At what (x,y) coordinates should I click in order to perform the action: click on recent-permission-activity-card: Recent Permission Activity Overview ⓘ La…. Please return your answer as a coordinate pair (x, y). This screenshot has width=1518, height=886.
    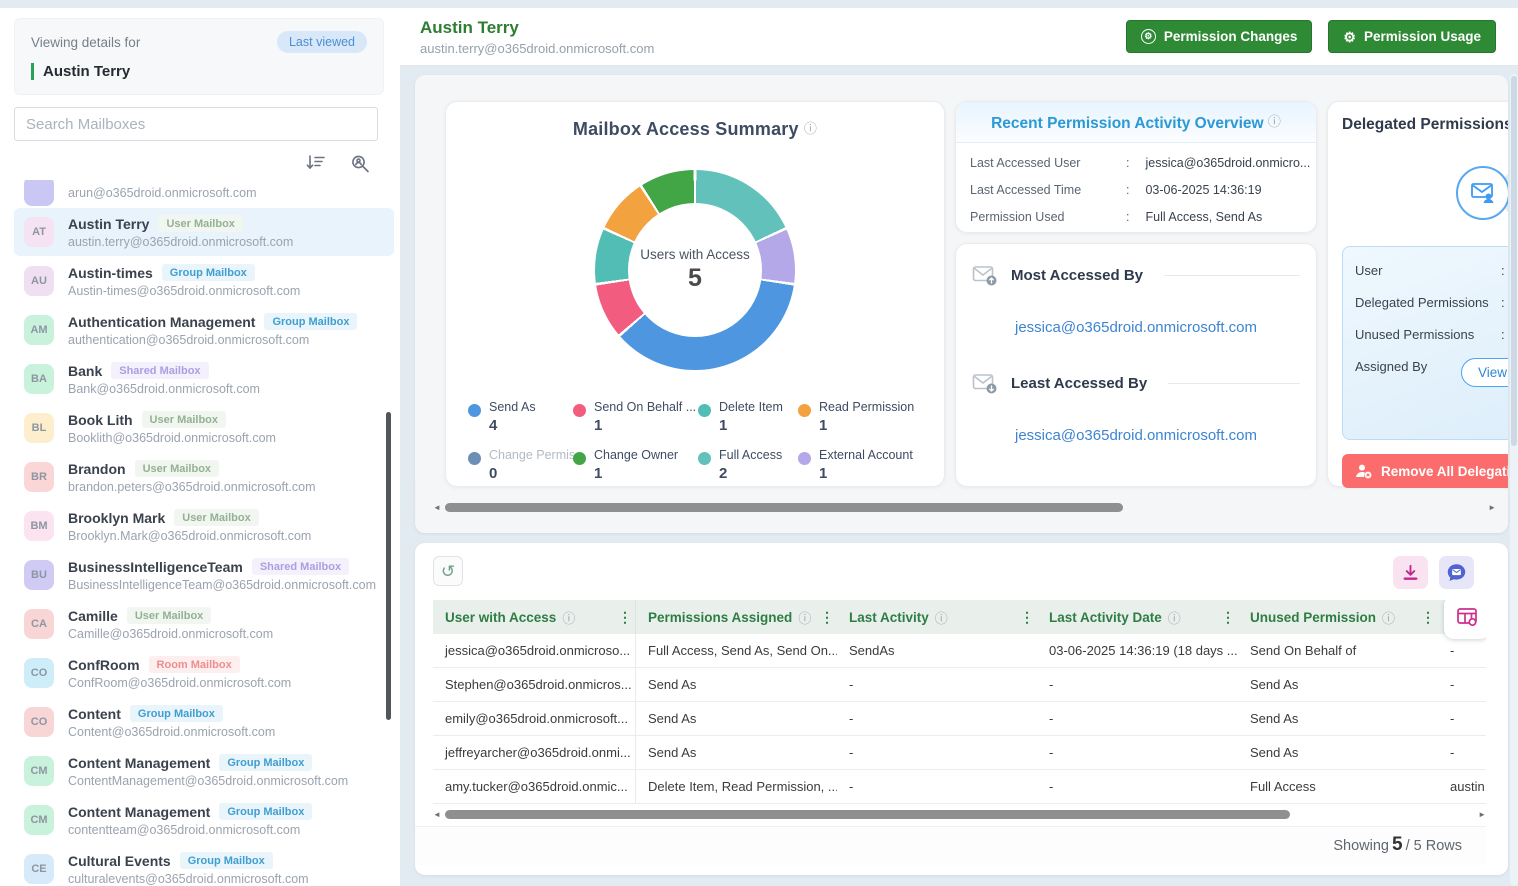
    Looking at the image, I should click on (1136, 167).